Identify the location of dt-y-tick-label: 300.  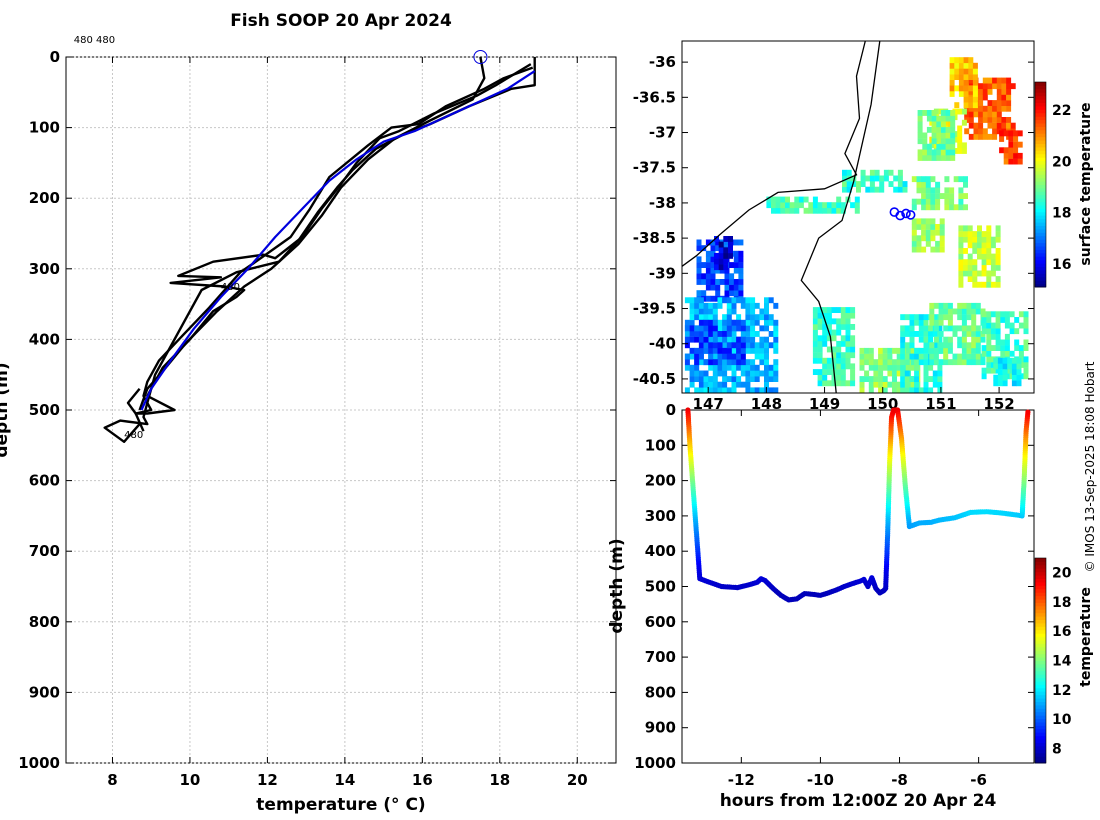
(660, 516).